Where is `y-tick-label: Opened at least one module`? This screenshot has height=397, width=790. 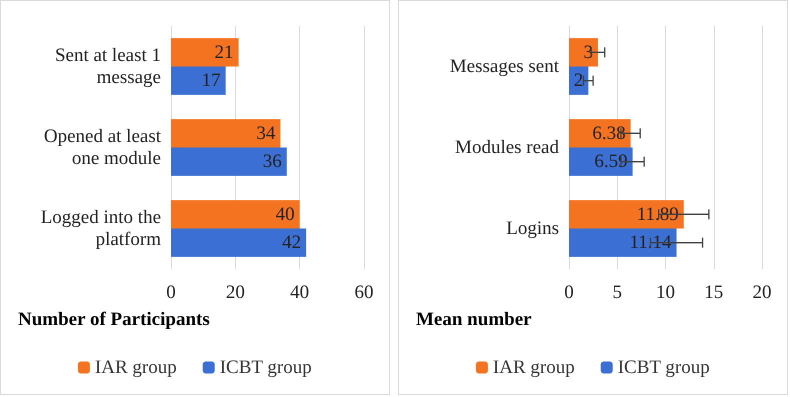 y-tick-label: Opened at least one module is located at coordinates (103, 147).